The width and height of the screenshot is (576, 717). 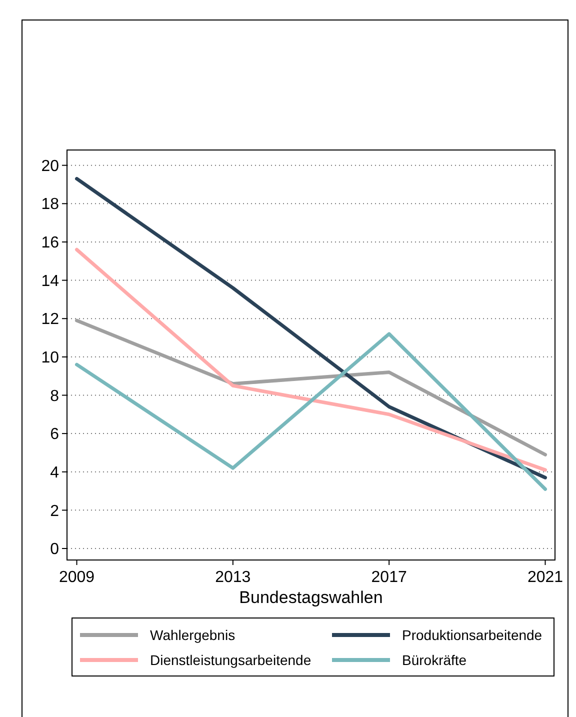 I want to click on legend-label: Wahlergebnis, so click(x=193, y=634).